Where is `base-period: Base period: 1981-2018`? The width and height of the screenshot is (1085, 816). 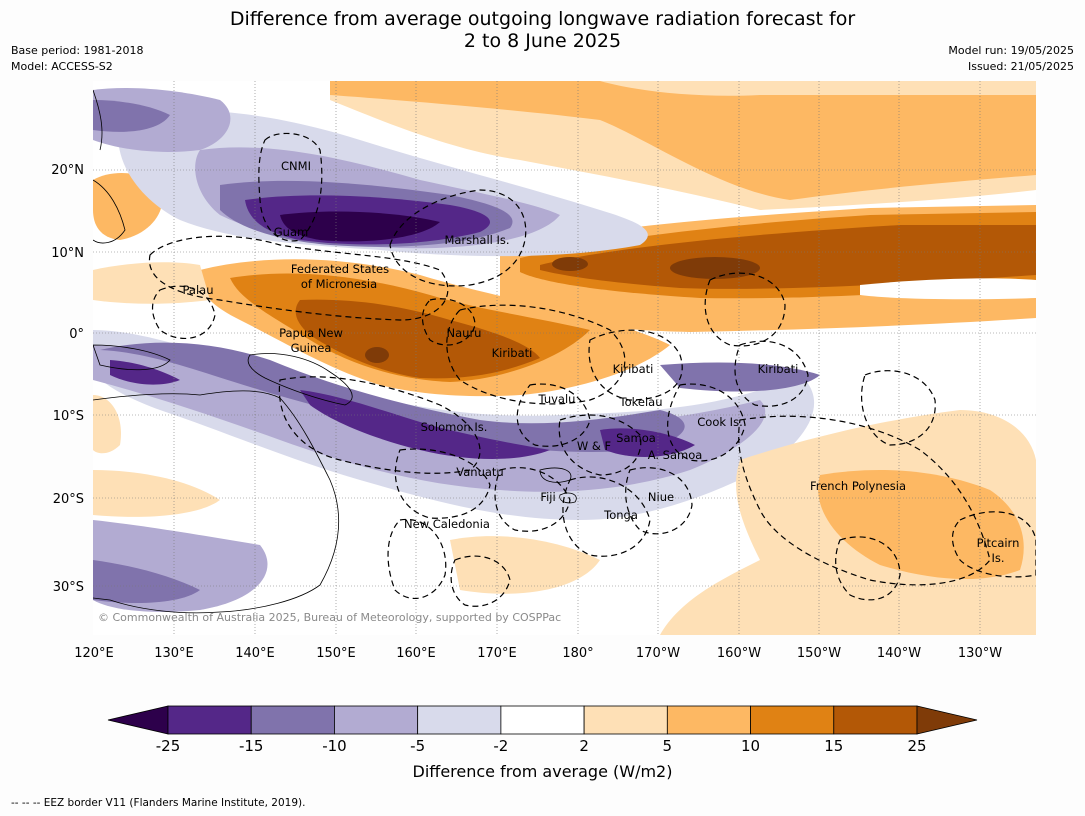 base-period: Base period: 1981-2018 is located at coordinates (77, 50).